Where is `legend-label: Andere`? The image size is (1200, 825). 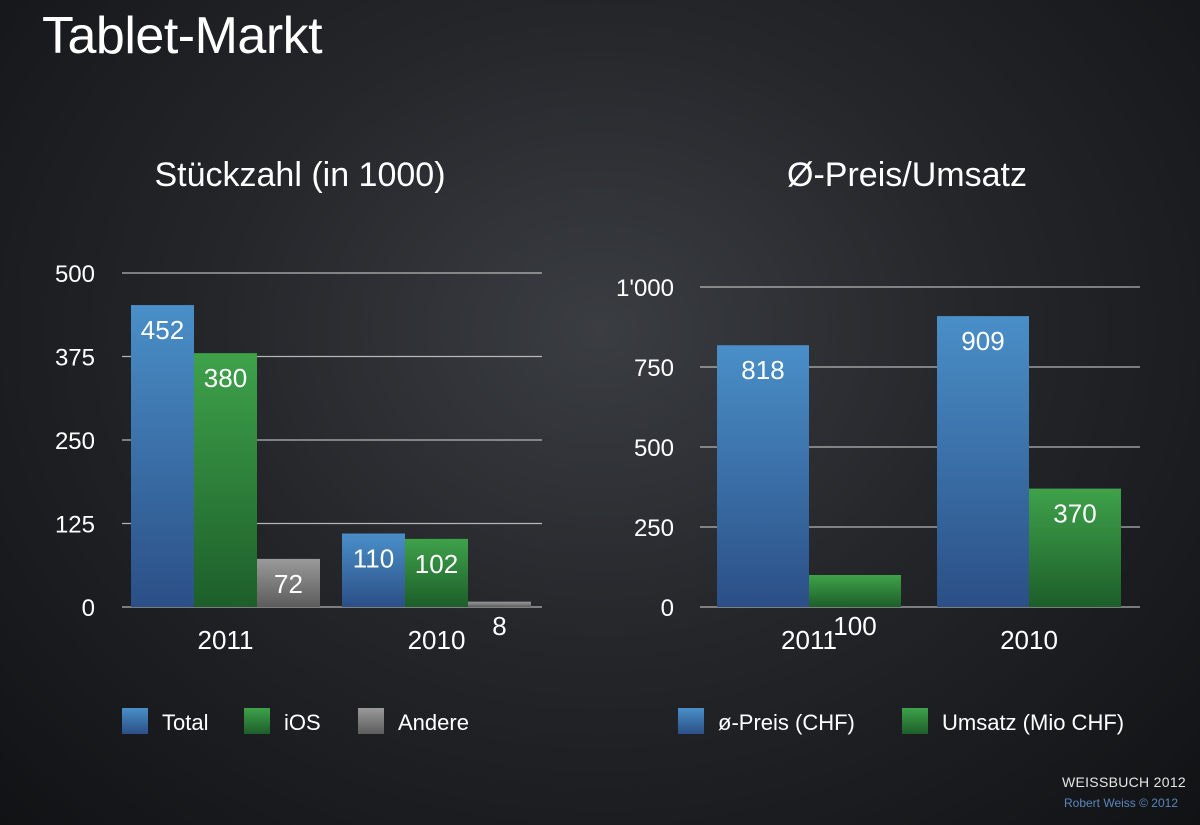 legend-label: Andere is located at coordinates (433, 722).